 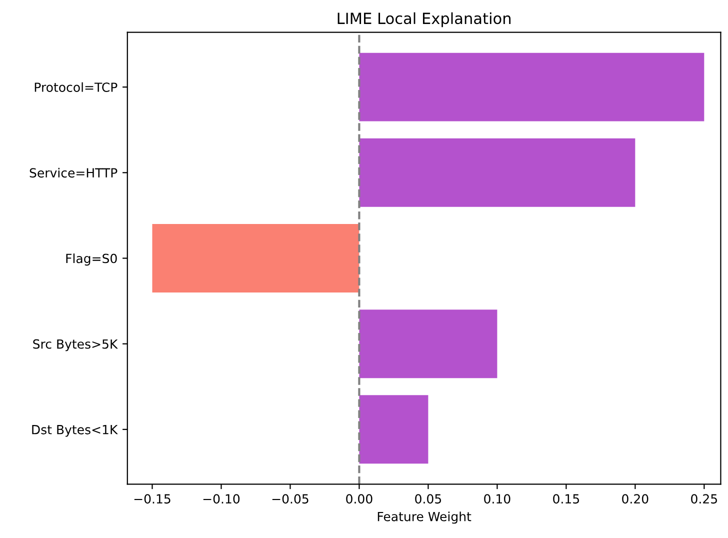 What do you see at coordinates (76, 87) in the screenshot?
I see `y-tick-label: Protocol=TCP` at bounding box center [76, 87].